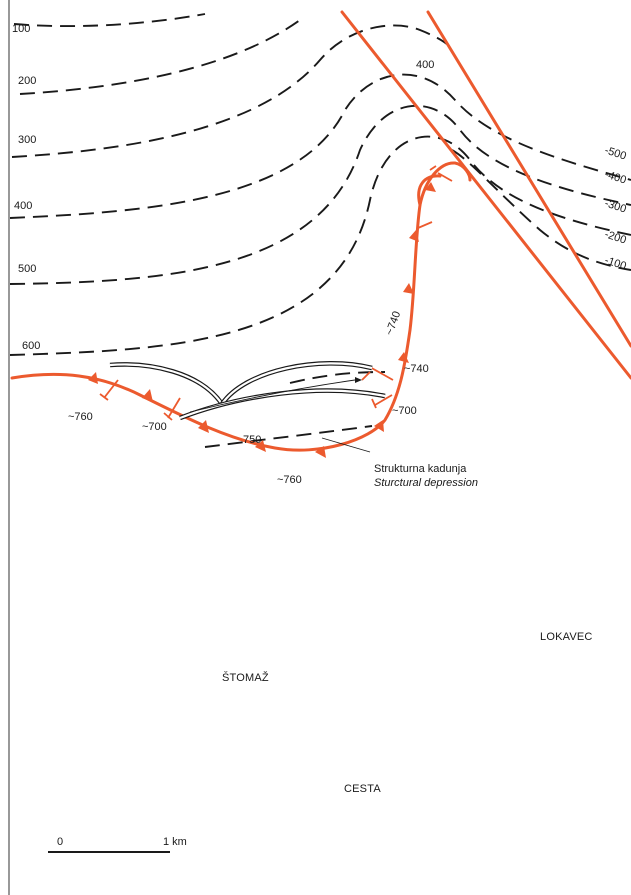 Image resolution: width=631 pixels, height=895 pixels. What do you see at coordinates (31, 346) in the screenshot?
I see `contour-label-600: 600` at bounding box center [31, 346].